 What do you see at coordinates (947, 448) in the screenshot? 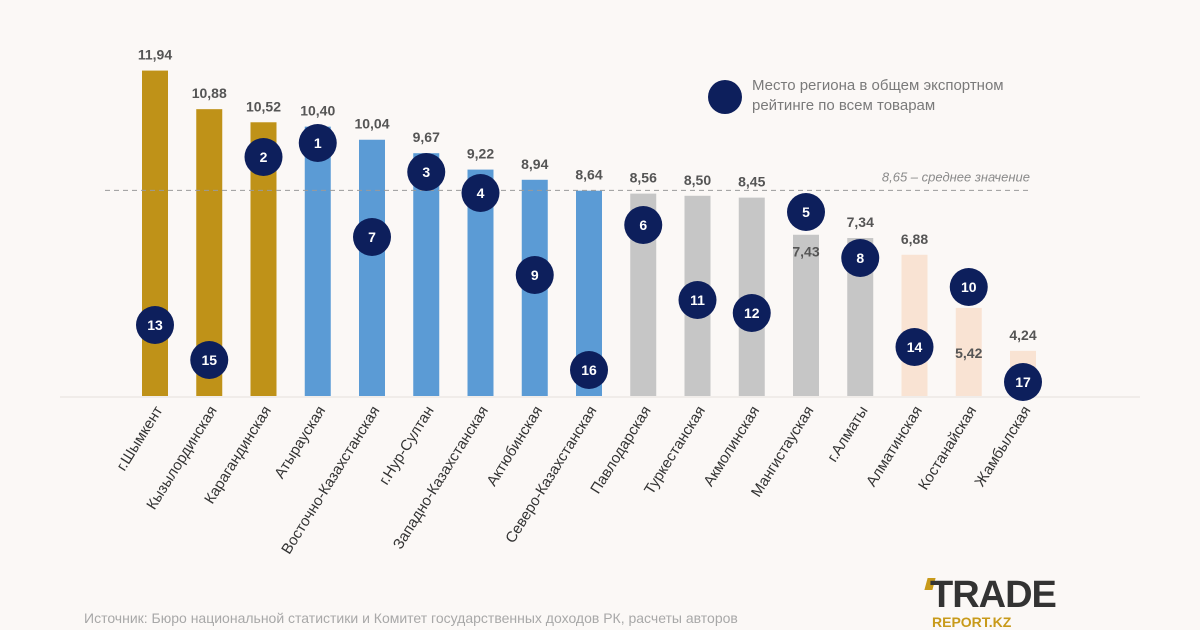
I see `category-label: Костанайская` at bounding box center [947, 448].